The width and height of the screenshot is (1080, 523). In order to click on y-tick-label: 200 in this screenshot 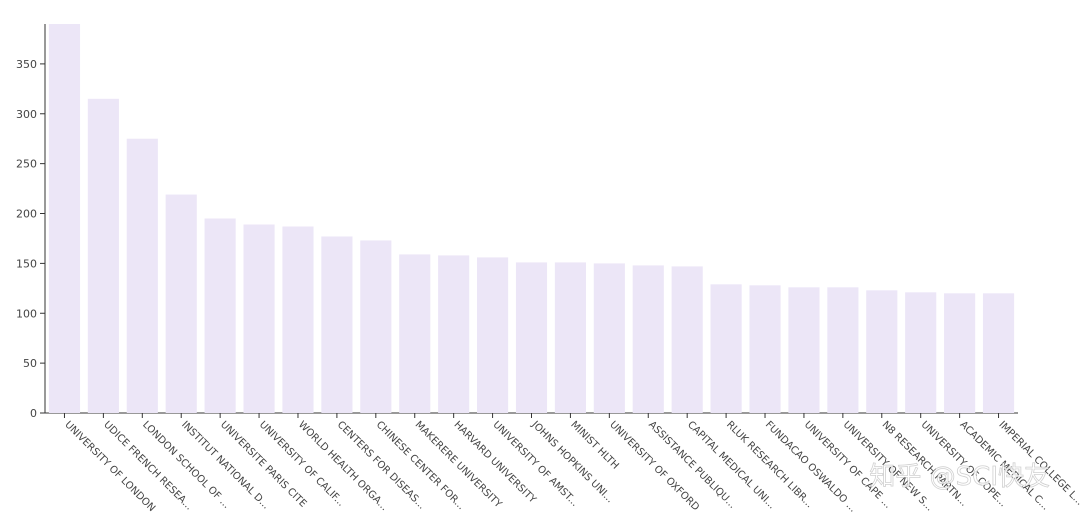, I will do `click(26, 214)`.